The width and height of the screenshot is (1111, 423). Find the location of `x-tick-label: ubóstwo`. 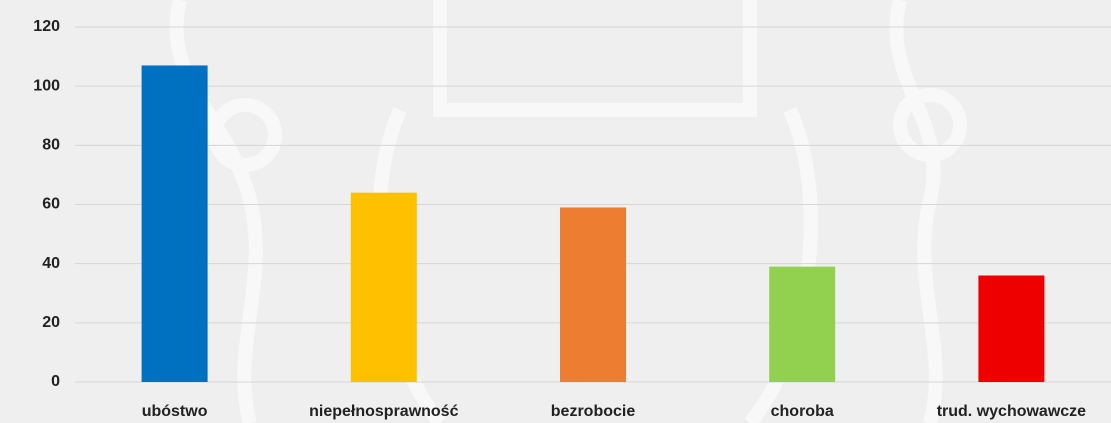

x-tick-label: ubóstwo is located at coordinates (175, 411).